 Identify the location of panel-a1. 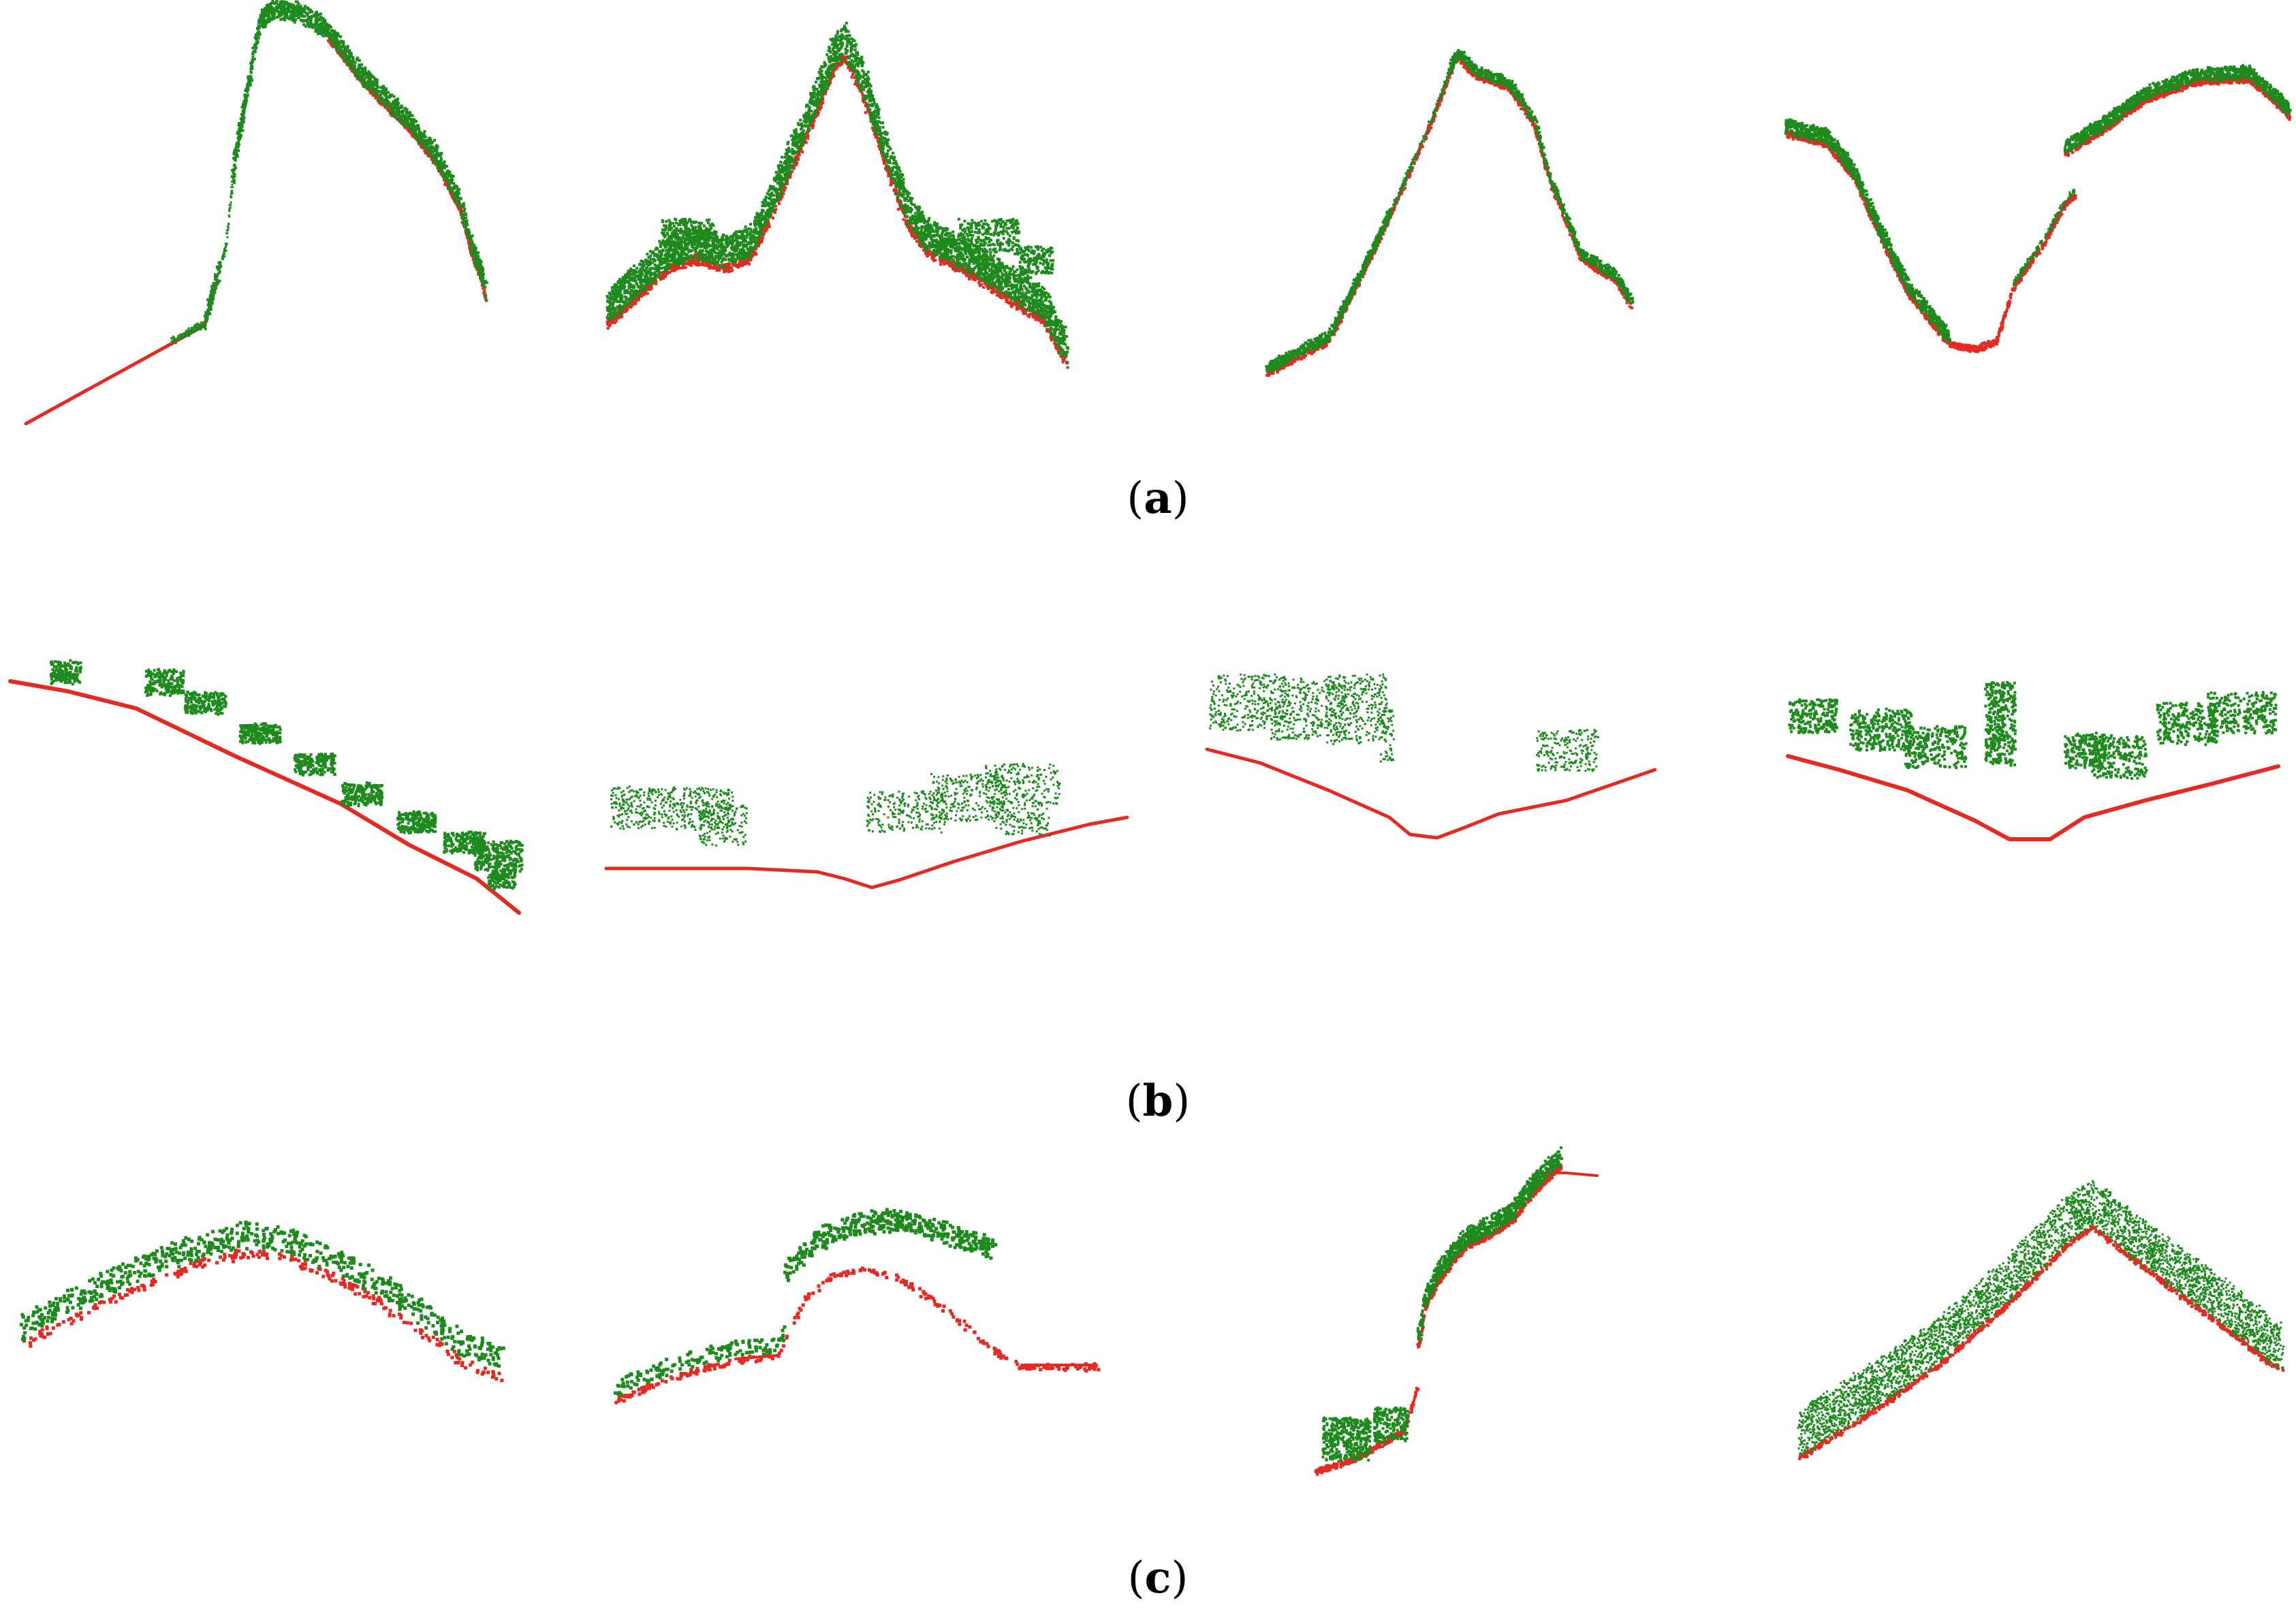
(256, 213).